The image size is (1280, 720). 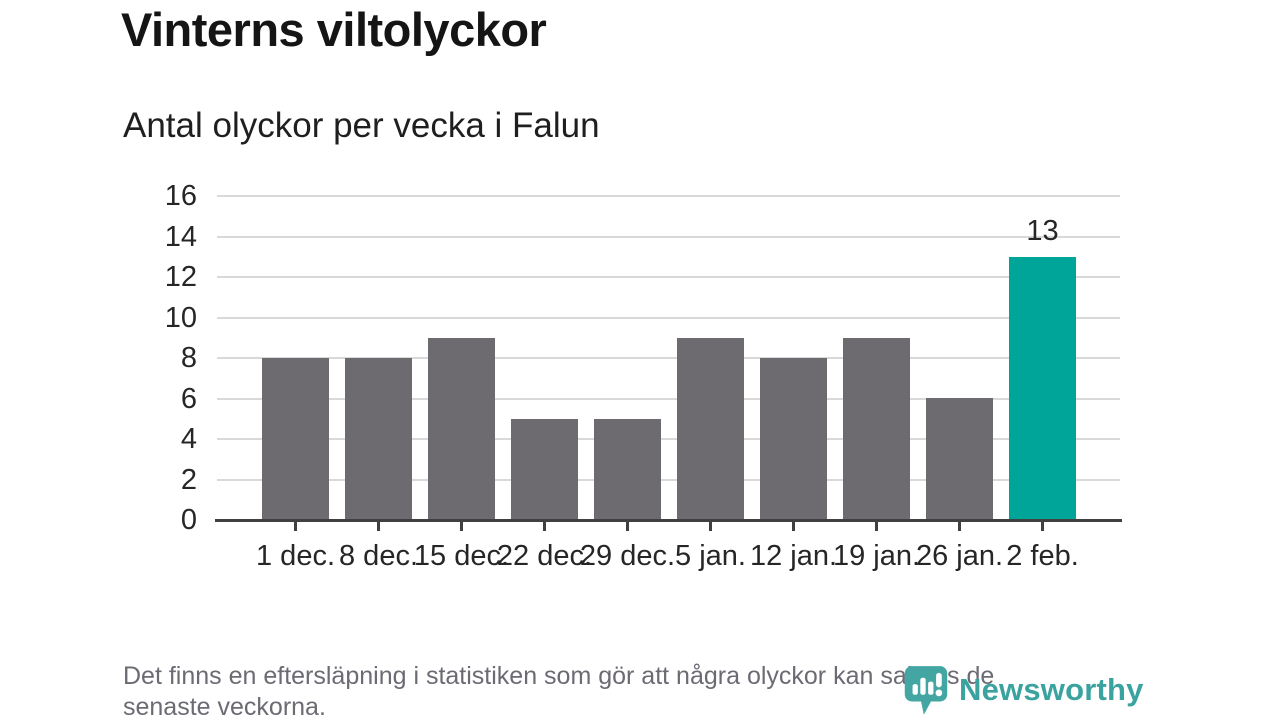 What do you see at coordinates (180, 196) in the screenshot?
I see `y-axis-tick-label: 16` at bounding box center [180, 196].